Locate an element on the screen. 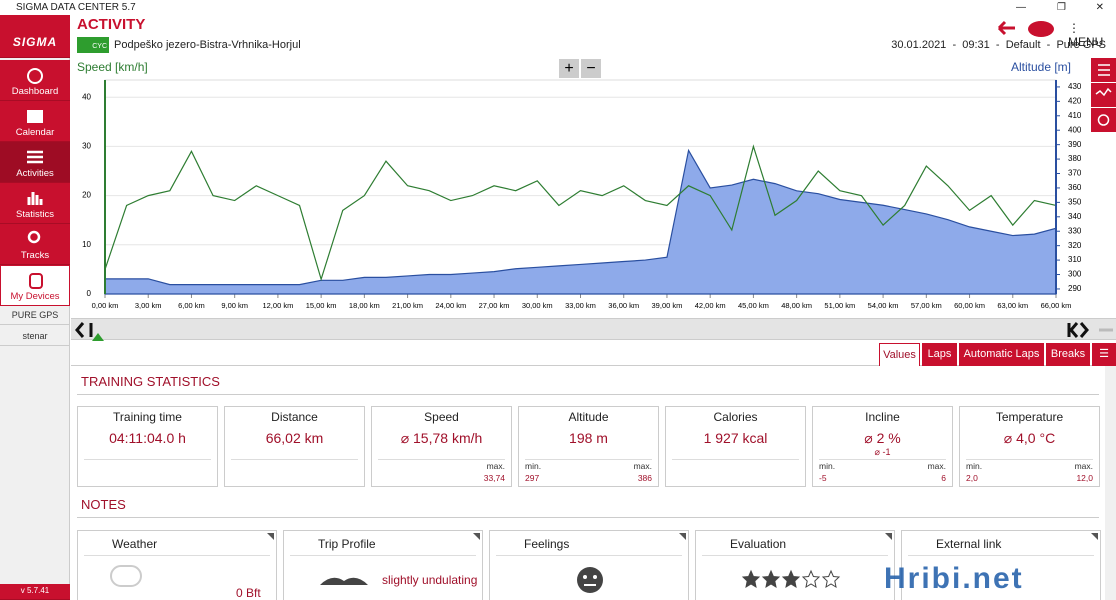  tab: Values is located at coordinates (899, 354).